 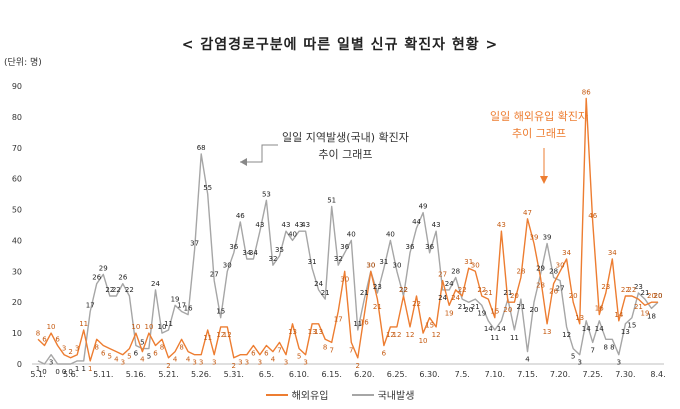 What do you see at coordinates (539, 133) in the screenshot?
I see `annotation-overseas-line2: 추이 그래프` at bounding box center [539, 133].